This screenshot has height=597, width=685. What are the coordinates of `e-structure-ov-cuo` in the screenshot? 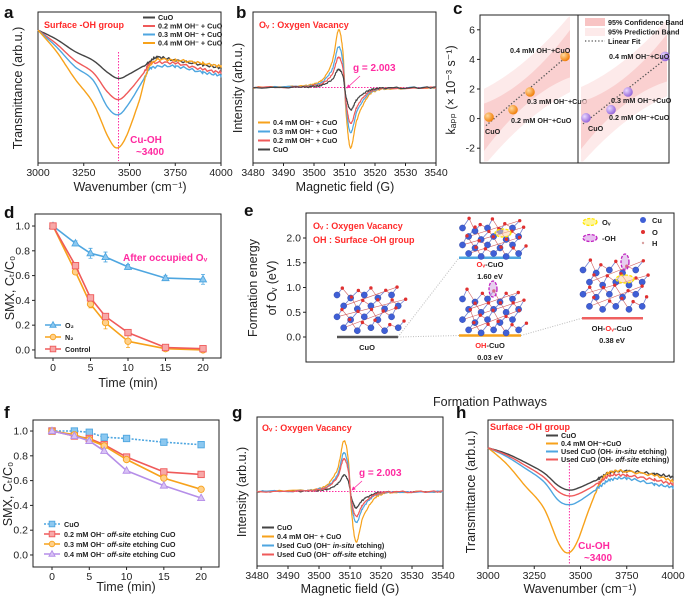 It's located at (493, 238).